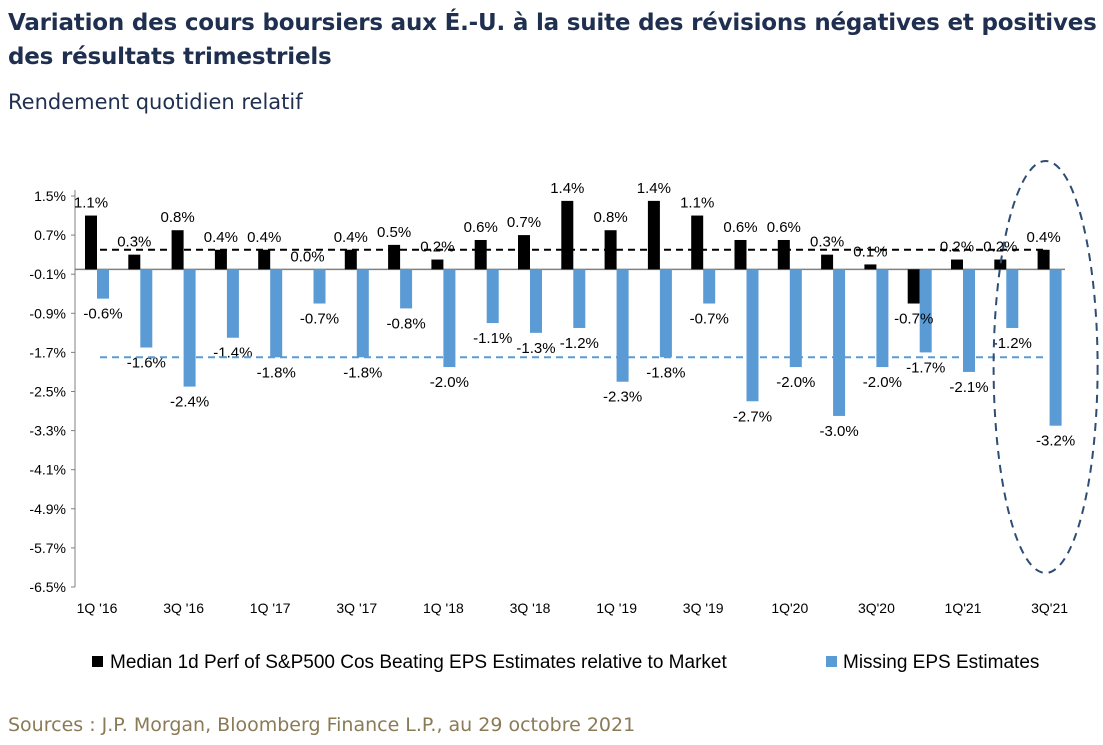 This screenshot has height=745, width=1103. I want to click on y-tick-label: -4.1%, so click(47, 470).